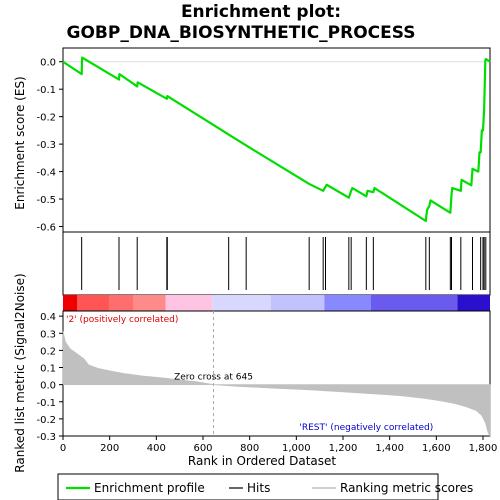  I want to click on x-tick-label: 200, so click(109, 448).